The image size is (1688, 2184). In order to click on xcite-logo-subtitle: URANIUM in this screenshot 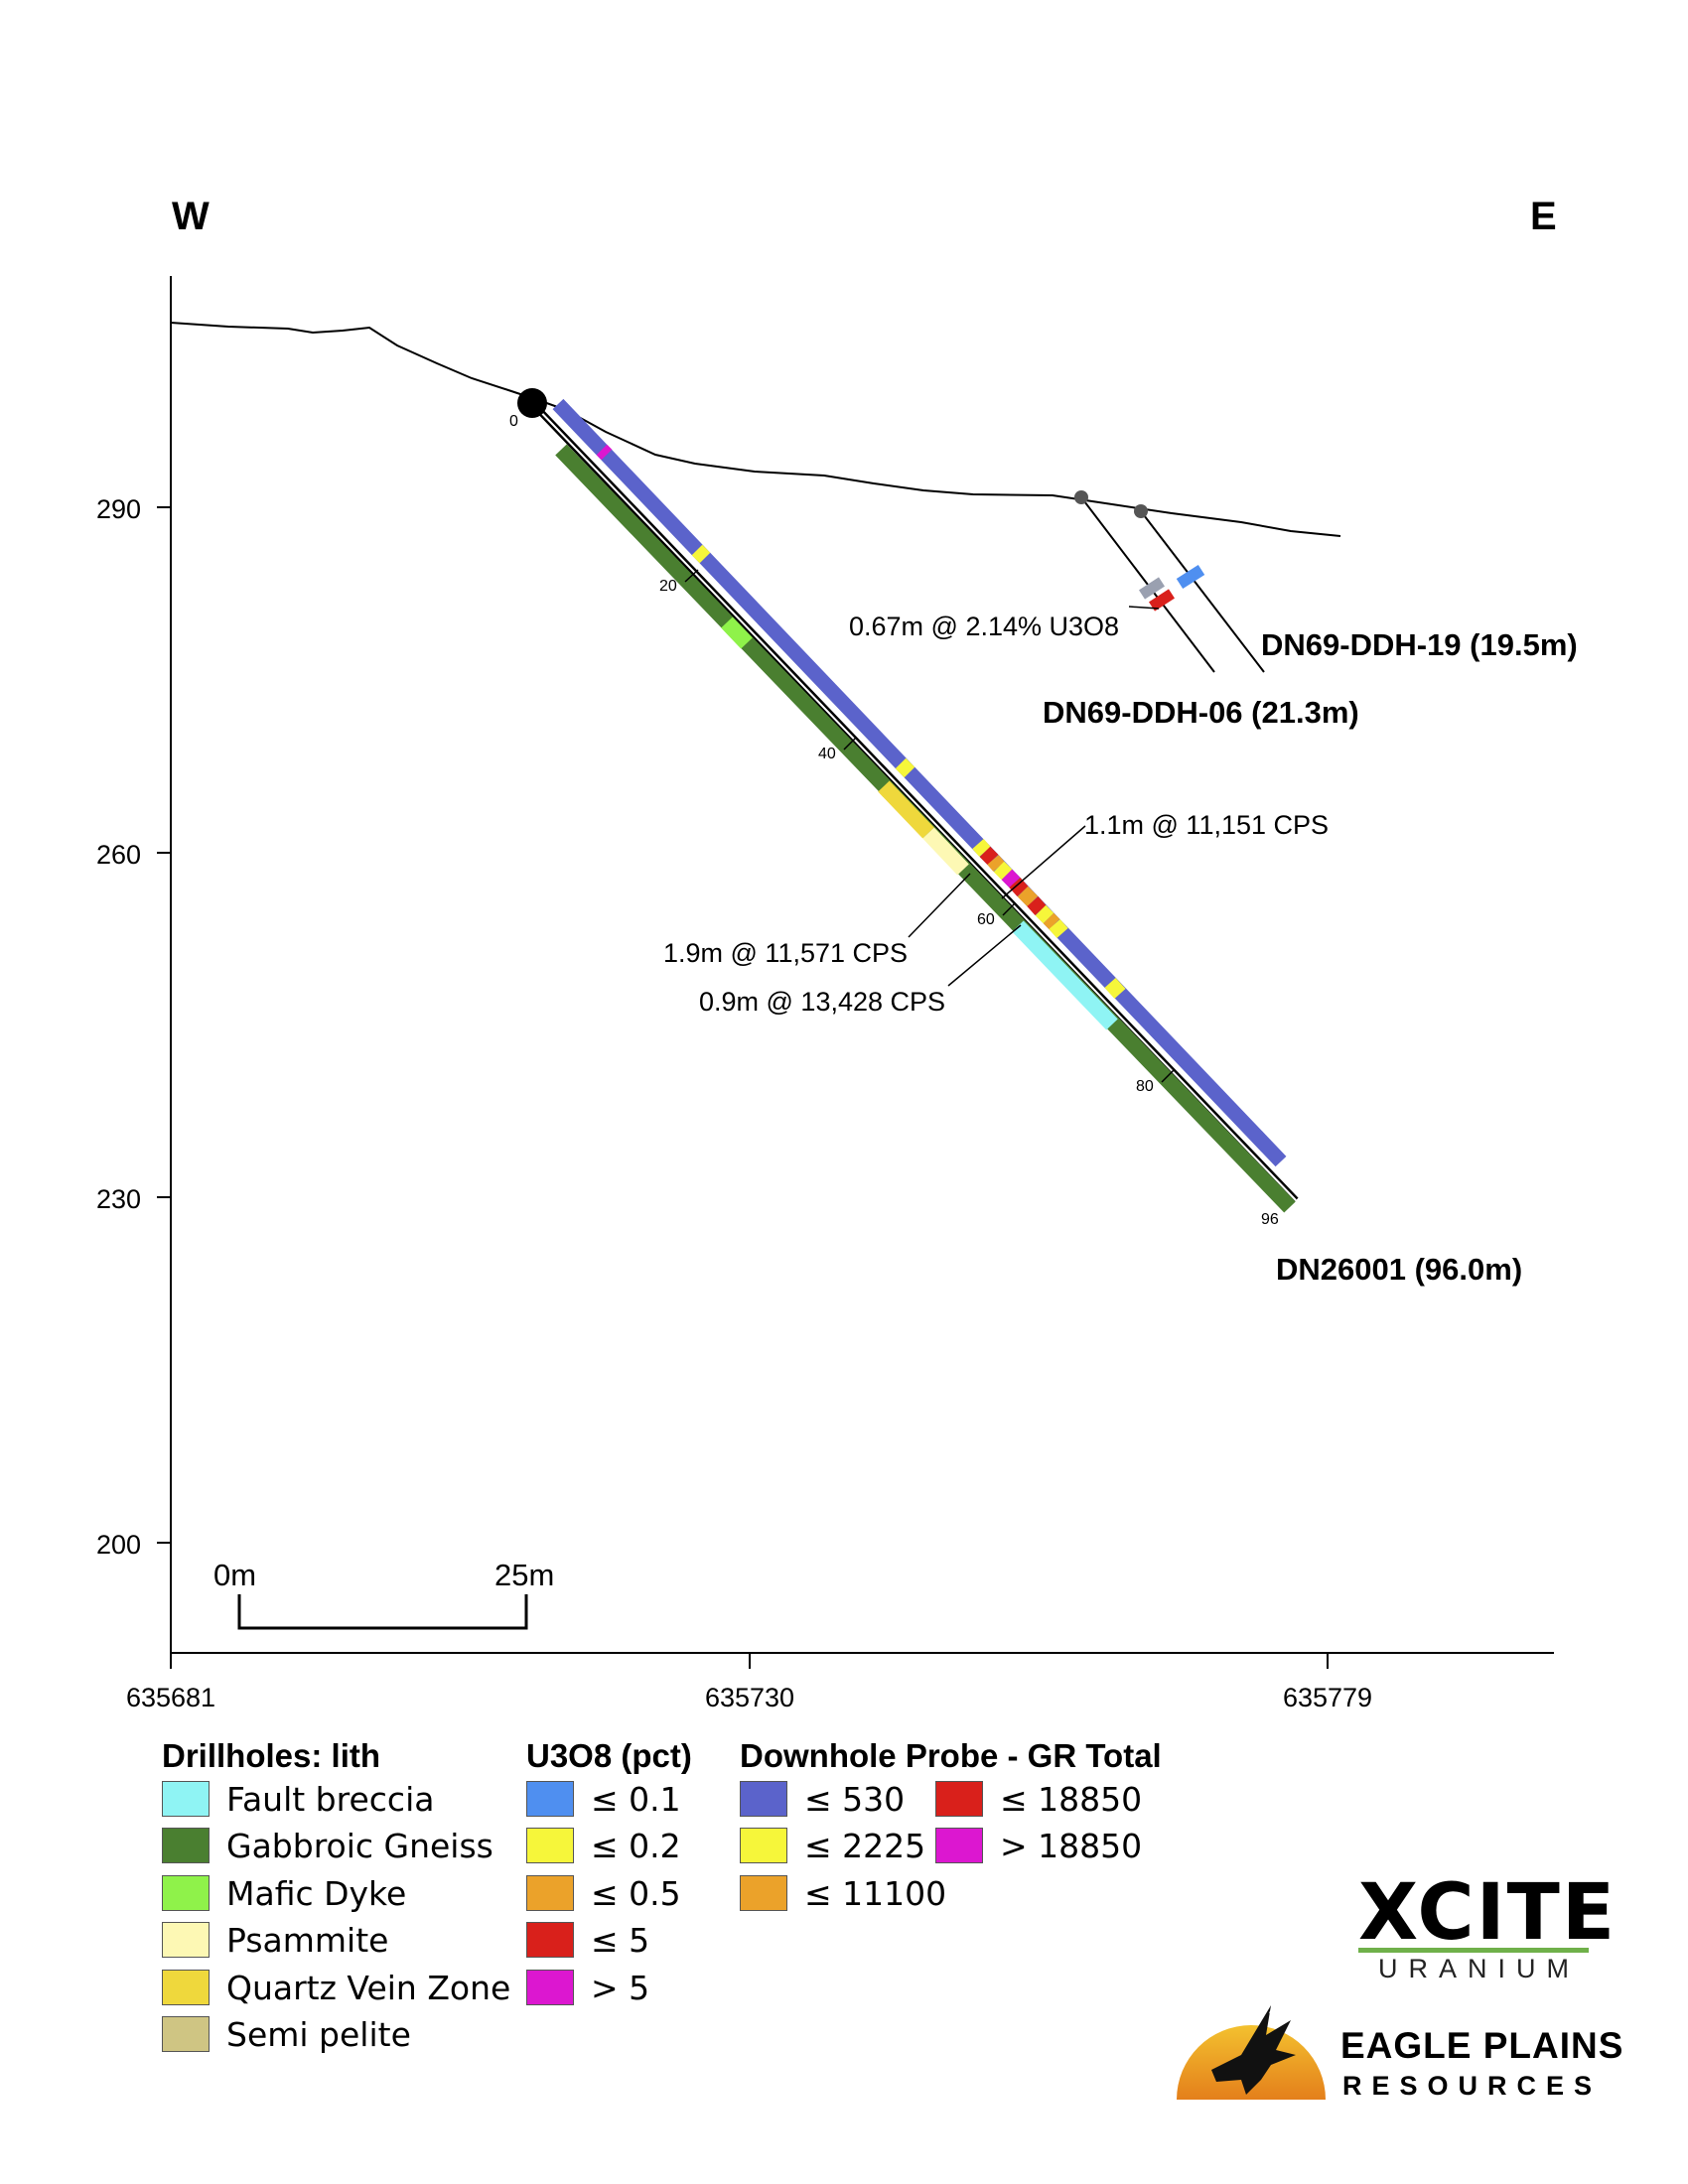, I will do `click(1479, 1968)`.